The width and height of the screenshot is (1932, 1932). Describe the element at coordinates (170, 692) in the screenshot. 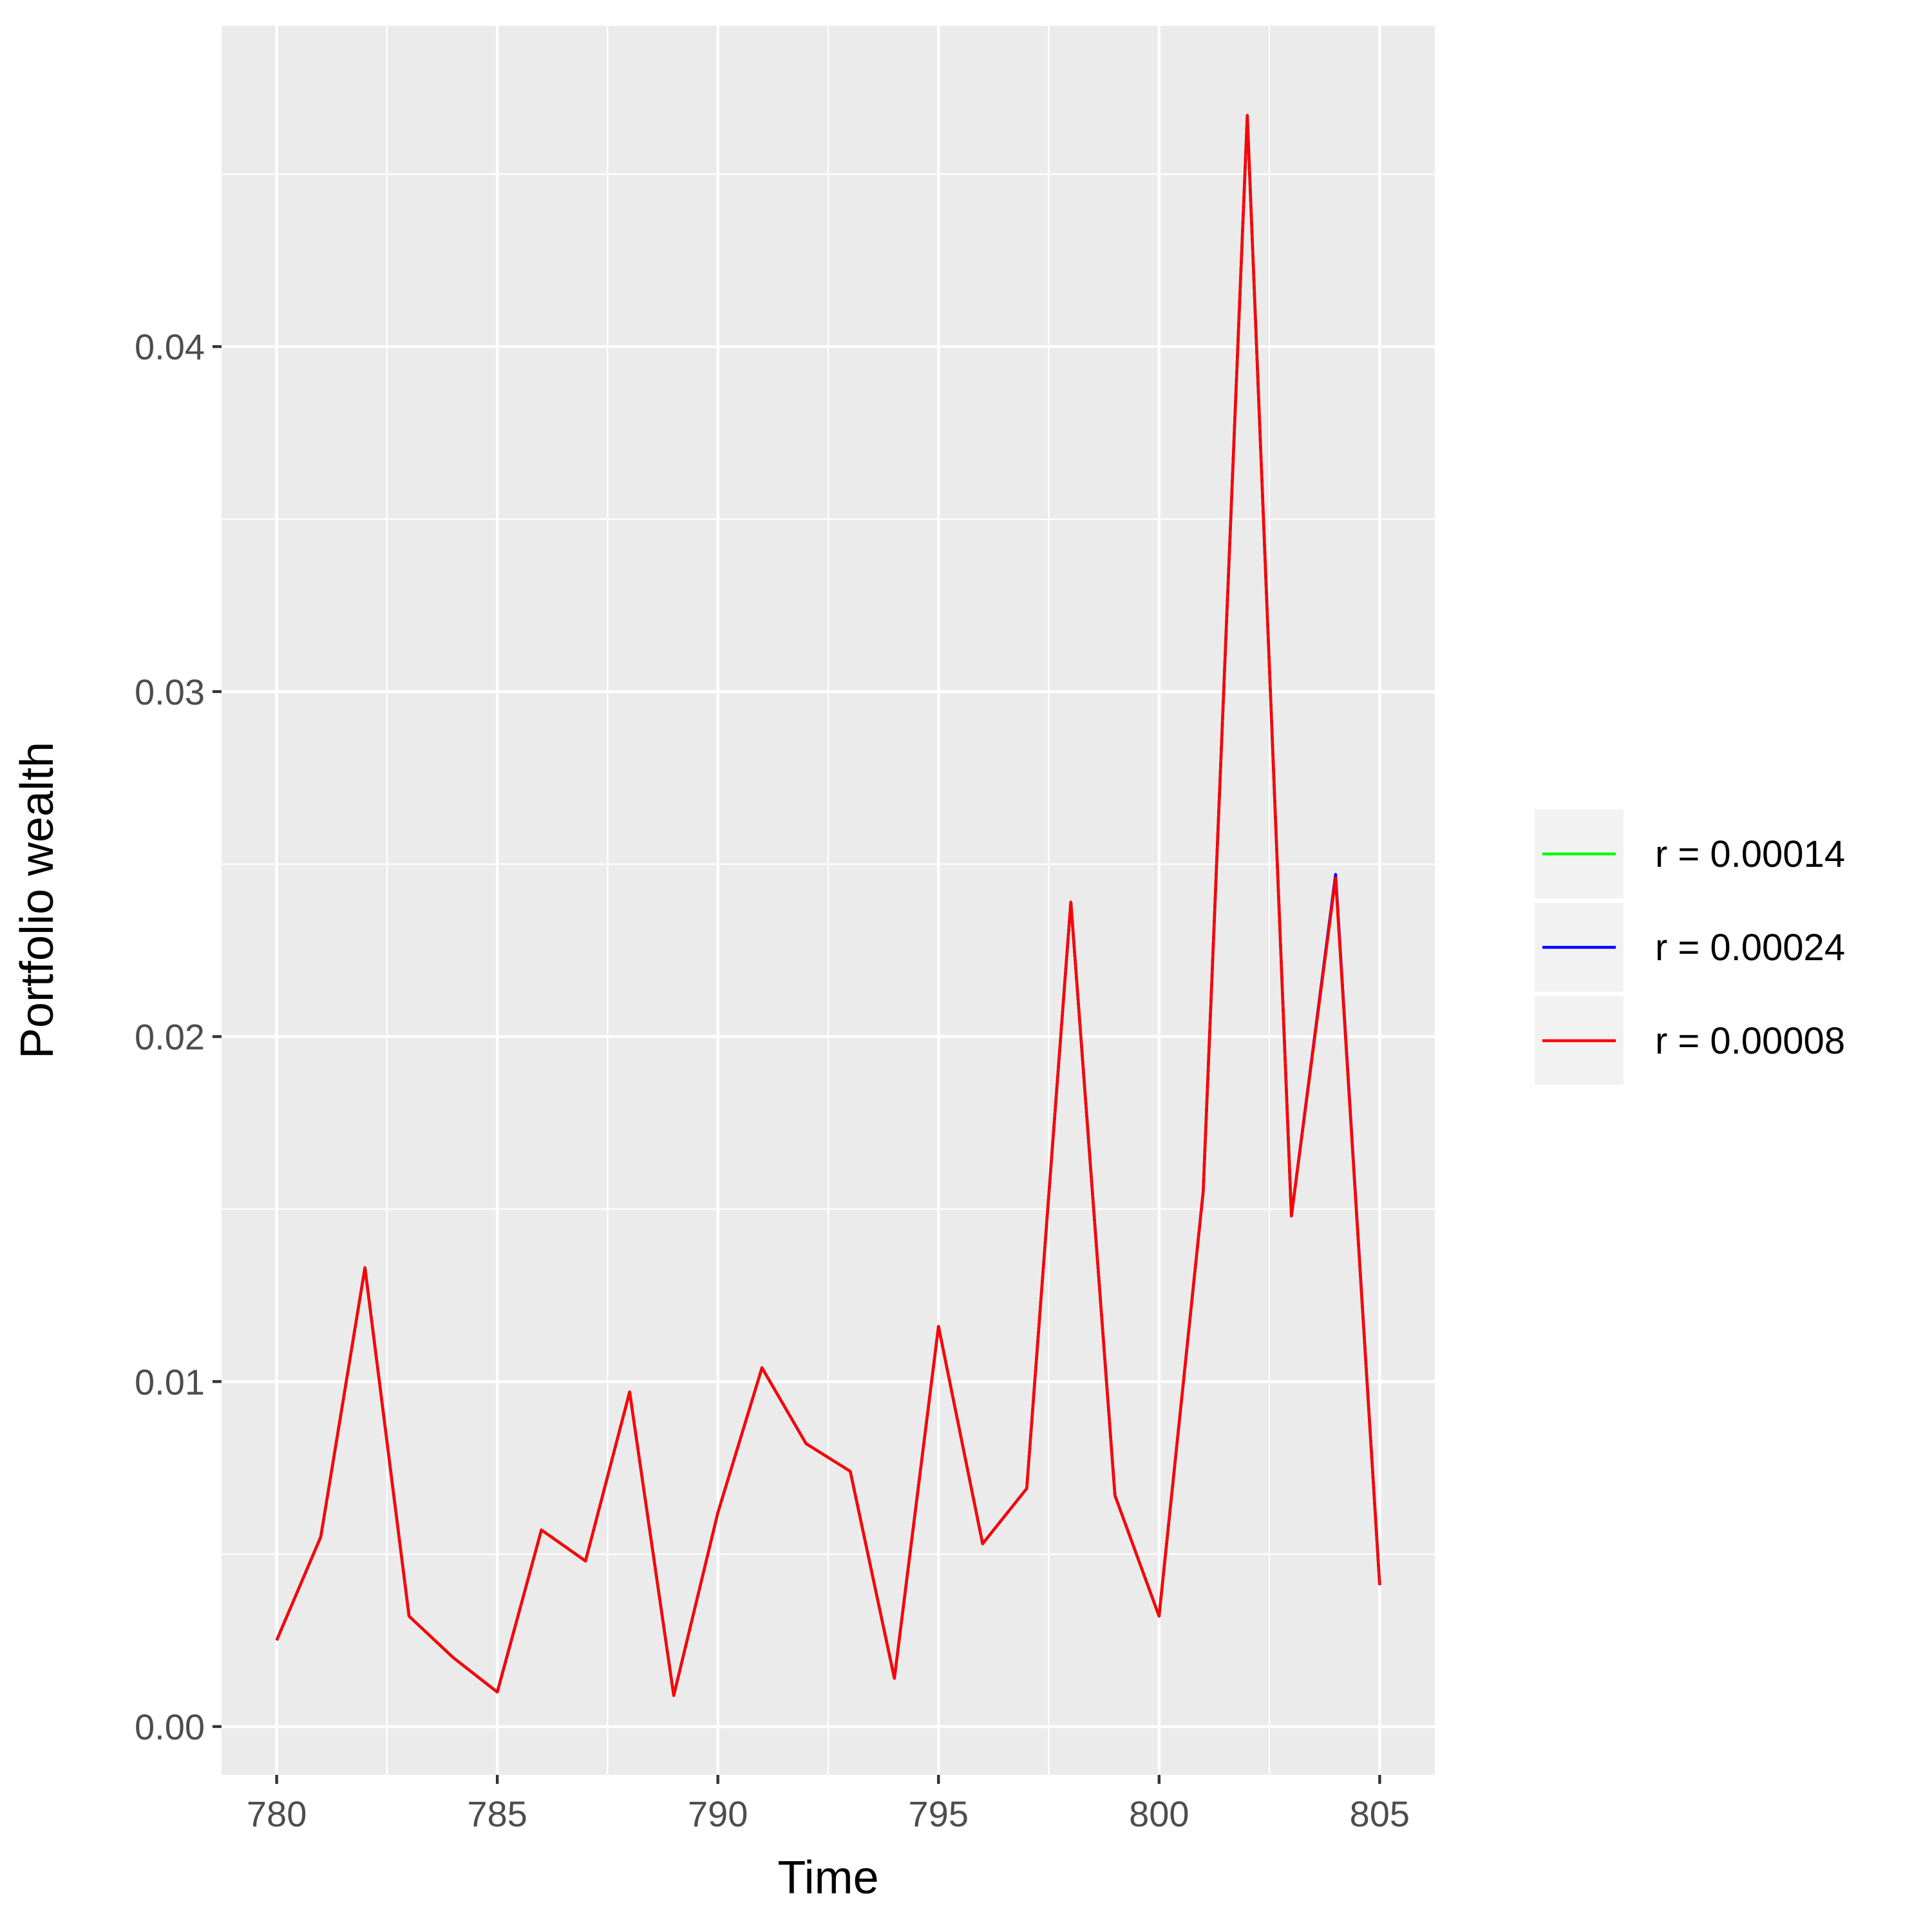

I see `y-tick-label: 0.03` at that location.